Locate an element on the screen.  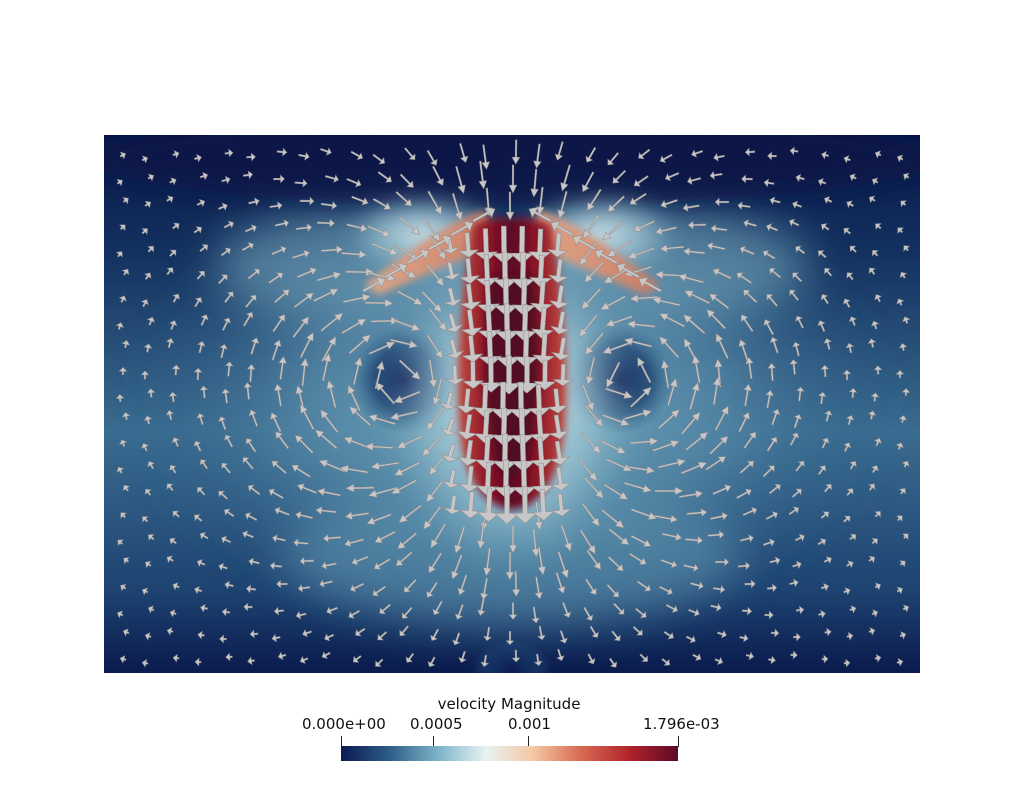
legend-title: velocity Magnitude is located at coordinates (509, 704).